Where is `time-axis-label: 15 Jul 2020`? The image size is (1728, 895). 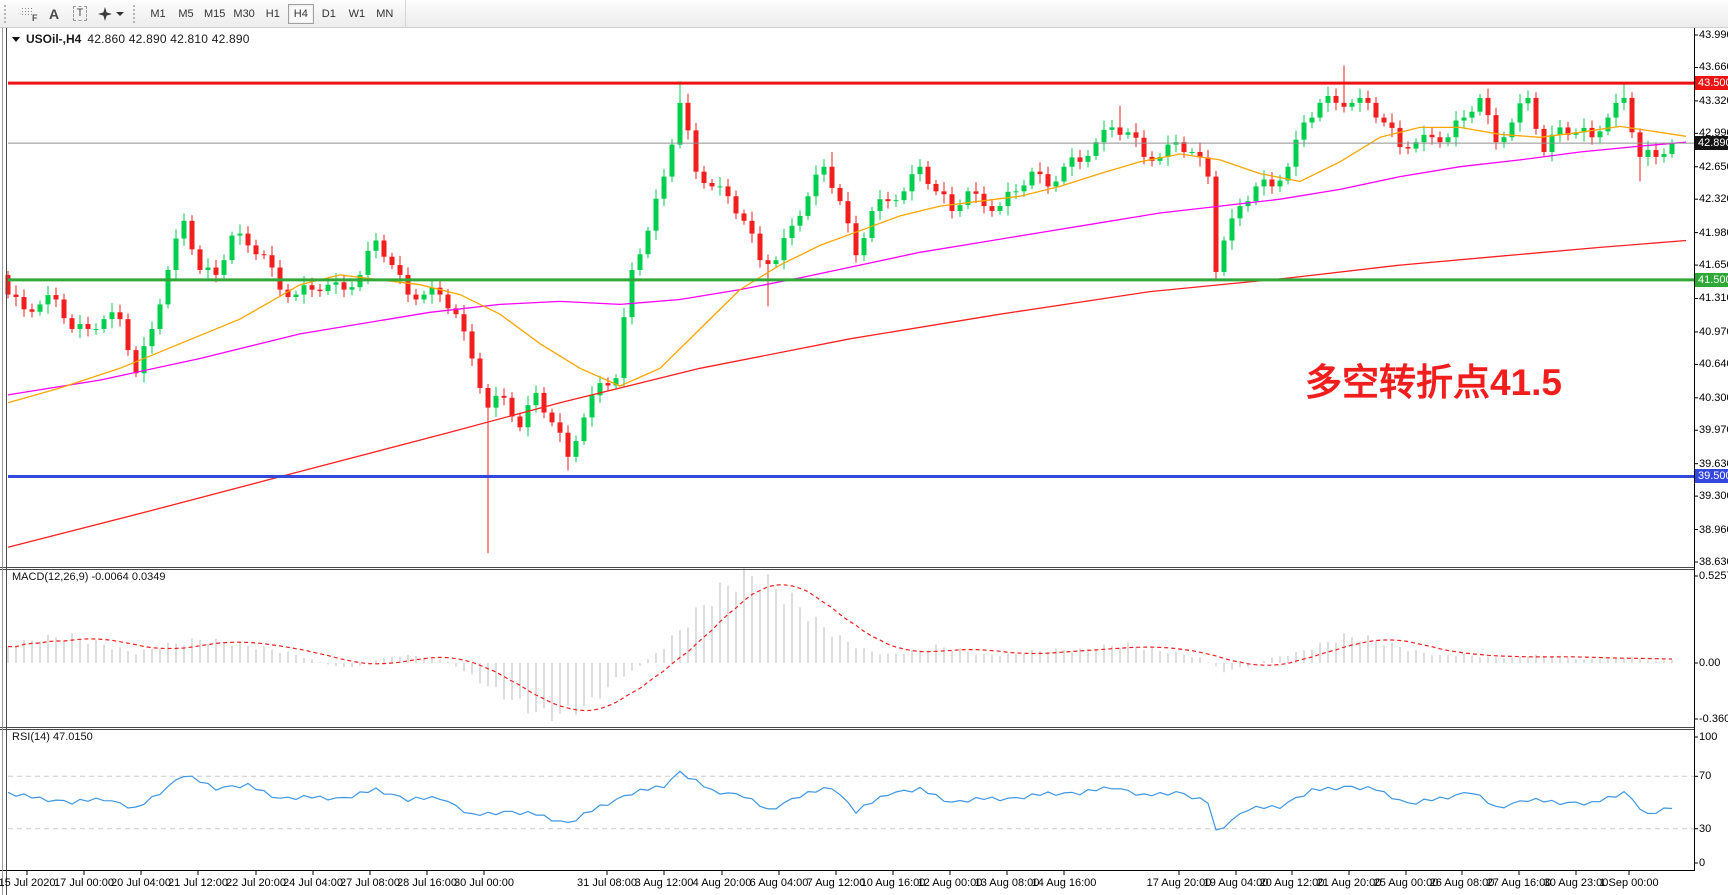 time-axis-label: 15 Jul 2020 is located at coordinates (28, 883).